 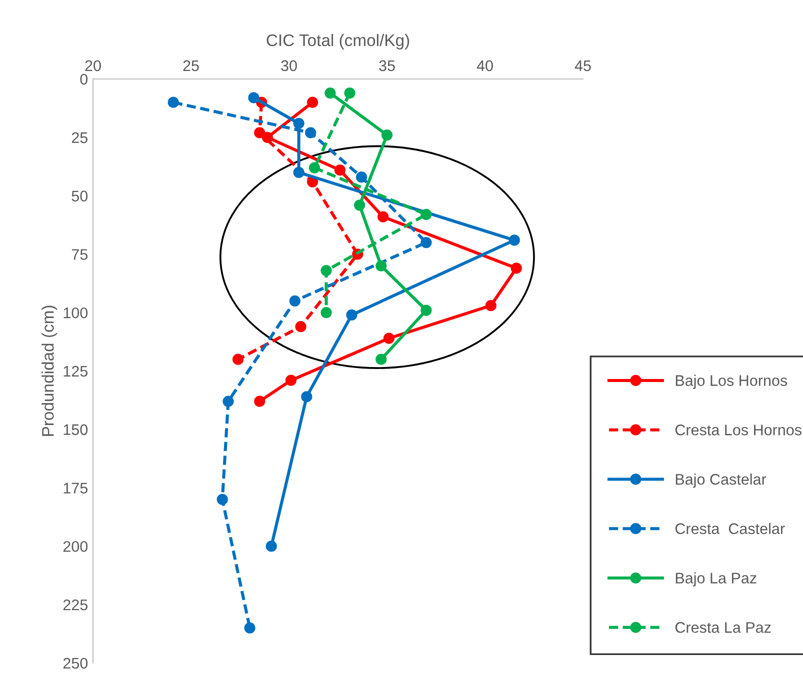 I want to click on y-tick-label: 100, so click(x=76, y=312).